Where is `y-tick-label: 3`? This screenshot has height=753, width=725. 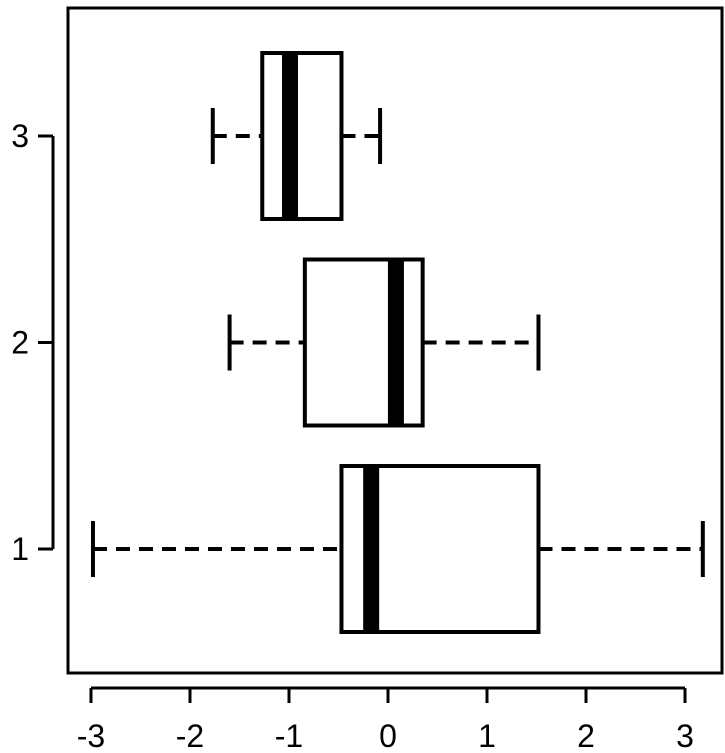 y-tick-label: 3 is located at coordinates (20, 136).